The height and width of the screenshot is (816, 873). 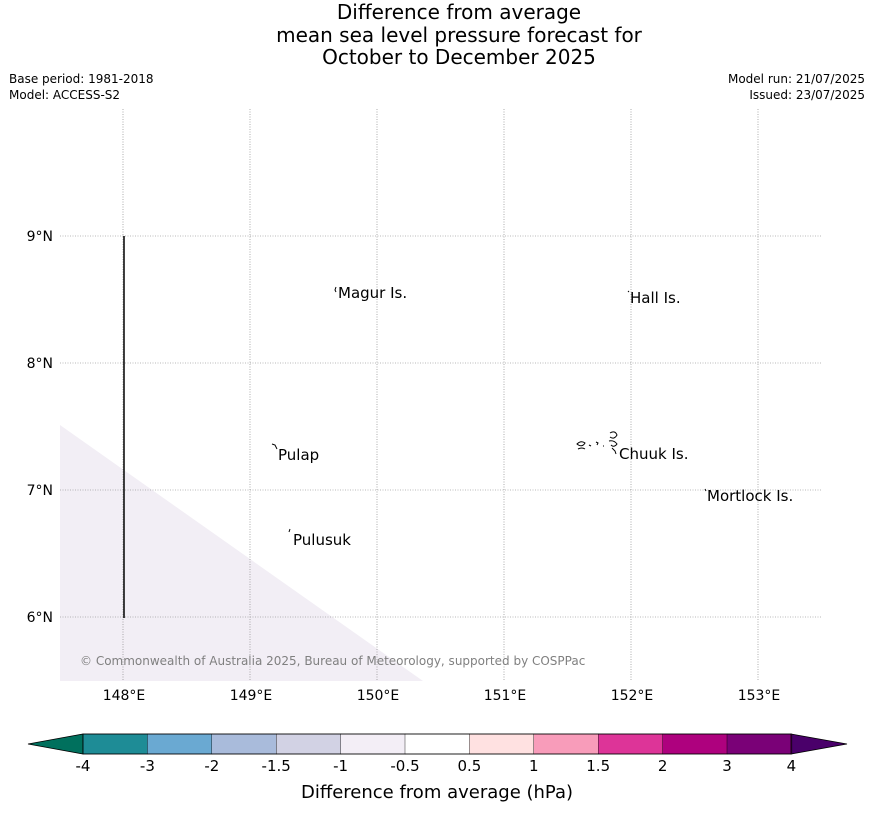 What do you see at coordinates (459, 12) in the screenshot?
I see `title-line-1: Difference from average` at bounding box center [459, 12].